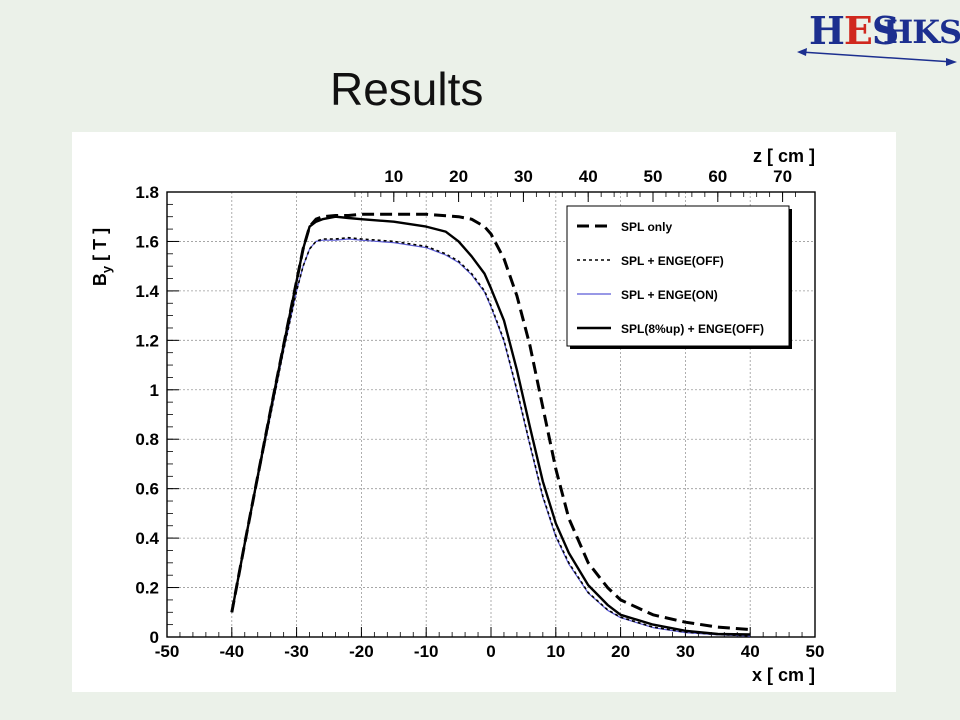 This screenshot has height=720, width=960. Describe the element at coordinates (523, 176) in the screenshot. I see `z-tick-label: 30` at that location.